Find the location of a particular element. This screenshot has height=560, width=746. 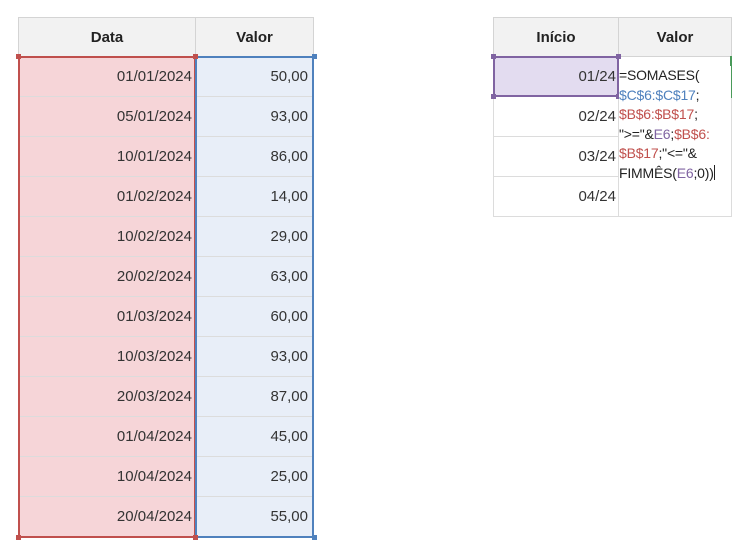

formula-function: =SOMASES( is located at coordinates (659, 75).